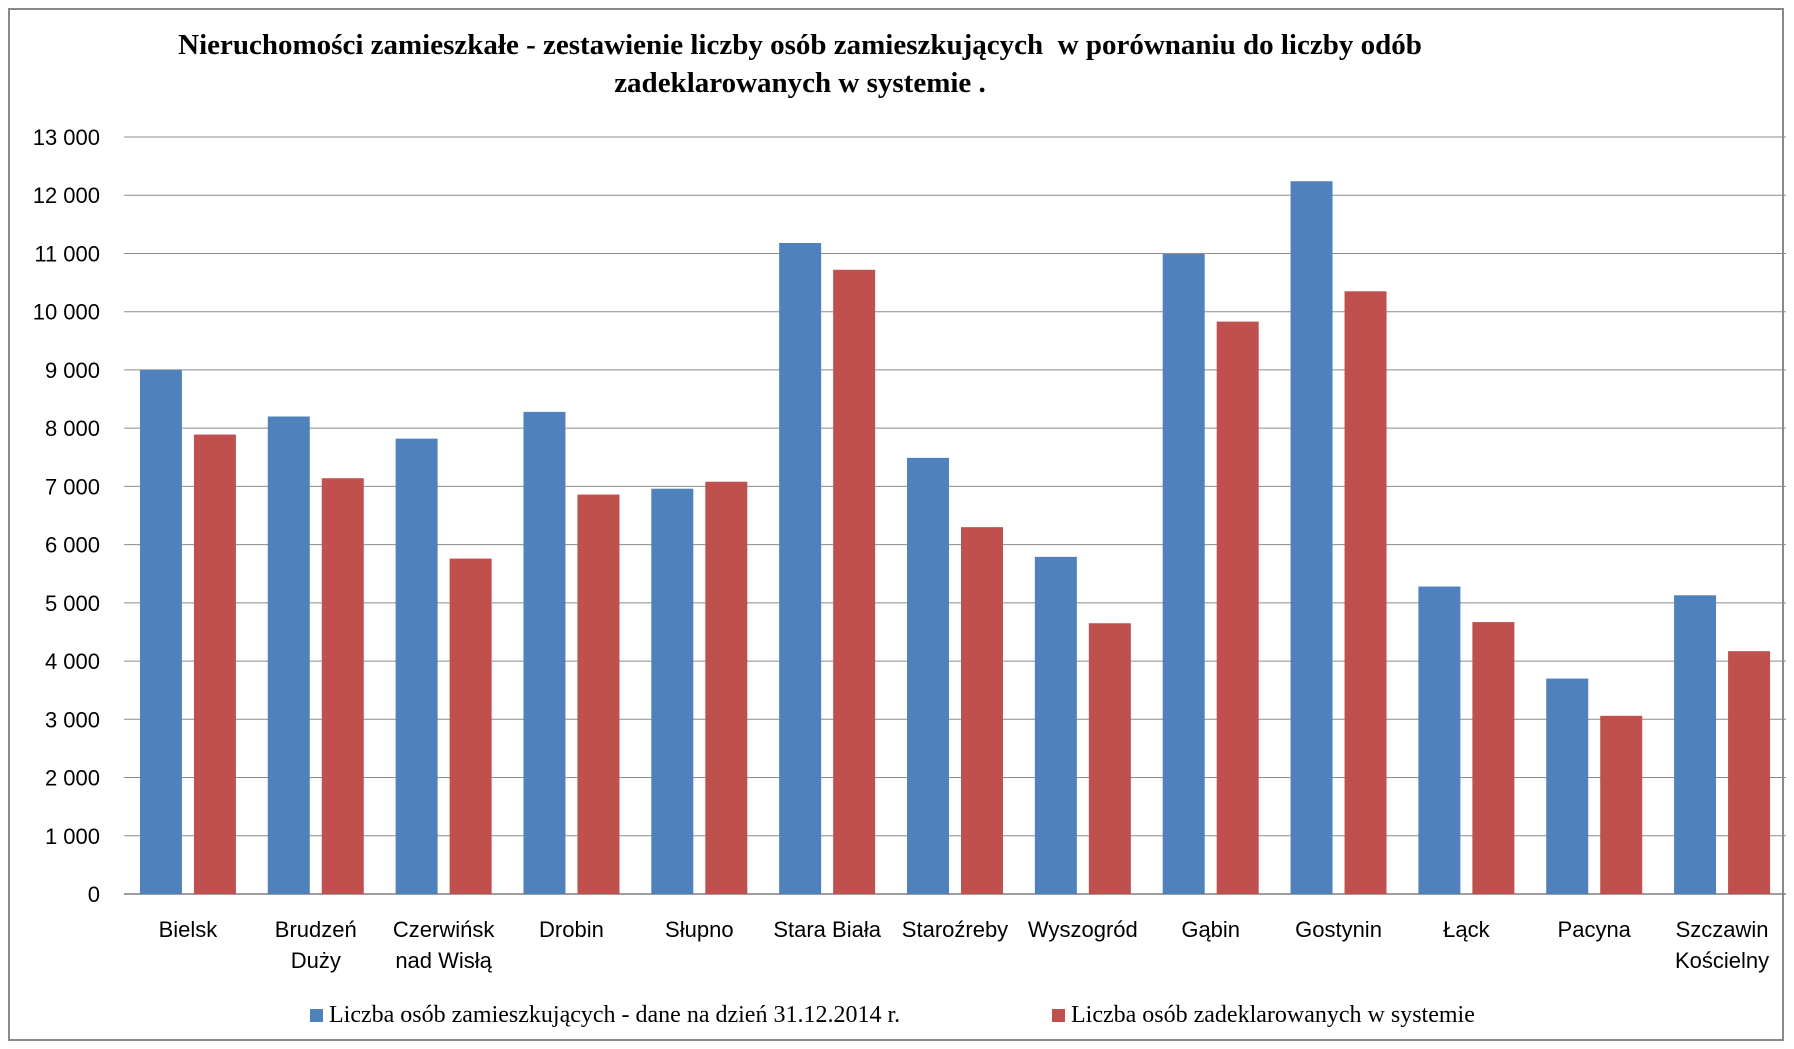 This screenshot has height=1049, width=1794. What do you see at coordinates (72, 545) in the screenshot?
I see `y-tick-label: 6 000` at bounding box center [72, 545].